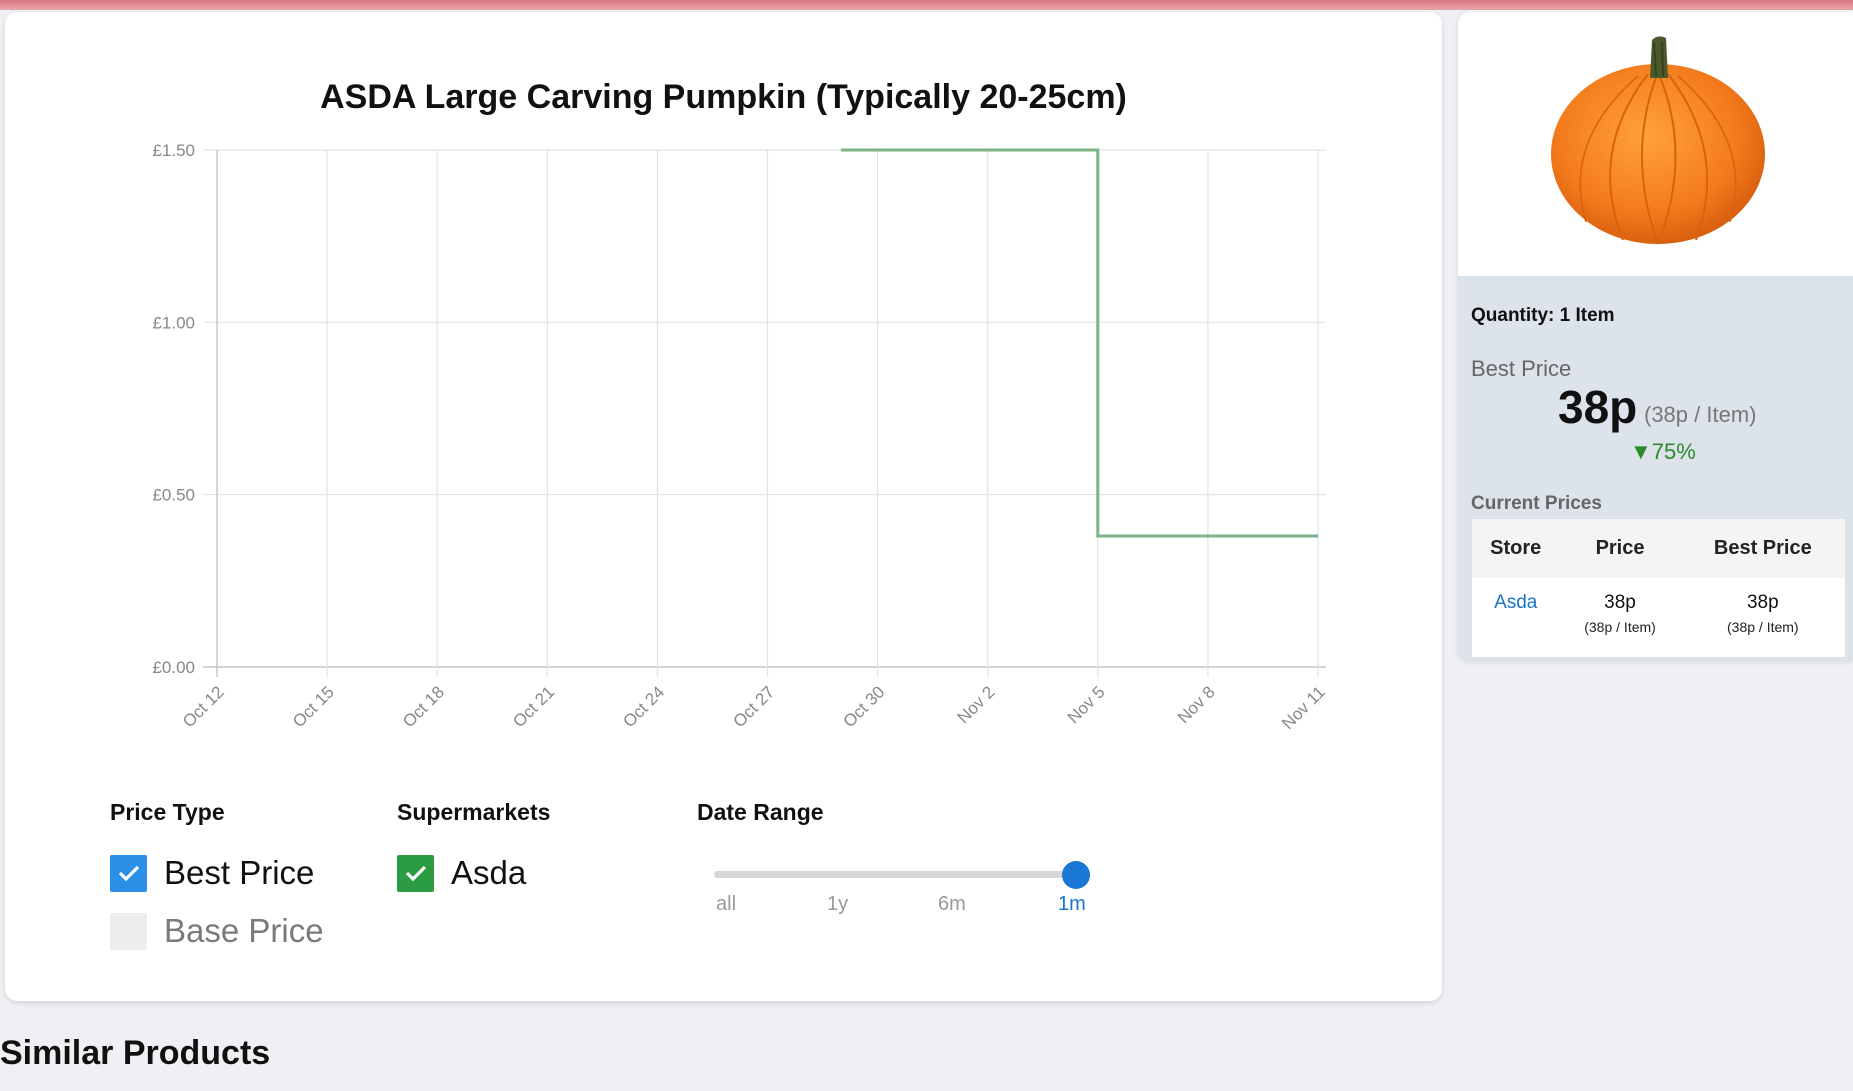 The image size is (1853, 1091). I want to click on checkbox-unchecked-icon, so click(128, 931).